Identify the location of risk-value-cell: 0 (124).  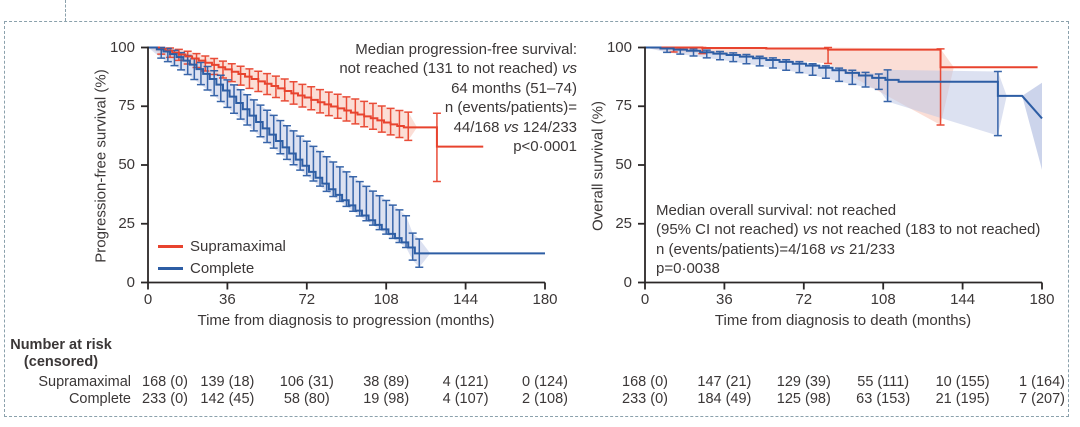
(545, 382).